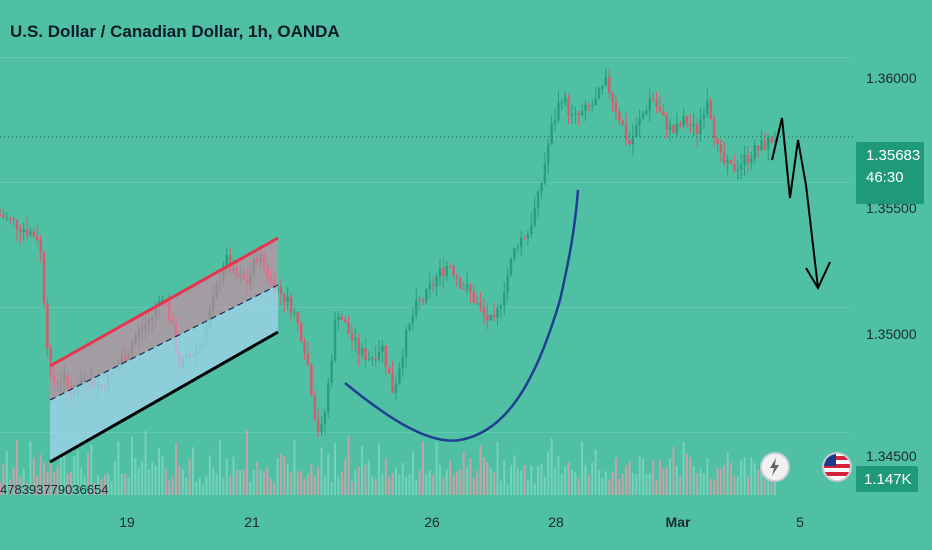 Image resolution: width=932 pixels, height=550 pixels. What do you see at coordinates (818, 276) in the screenshot?
I see `forecast-arrowhead` at bounding box center [818, 276].